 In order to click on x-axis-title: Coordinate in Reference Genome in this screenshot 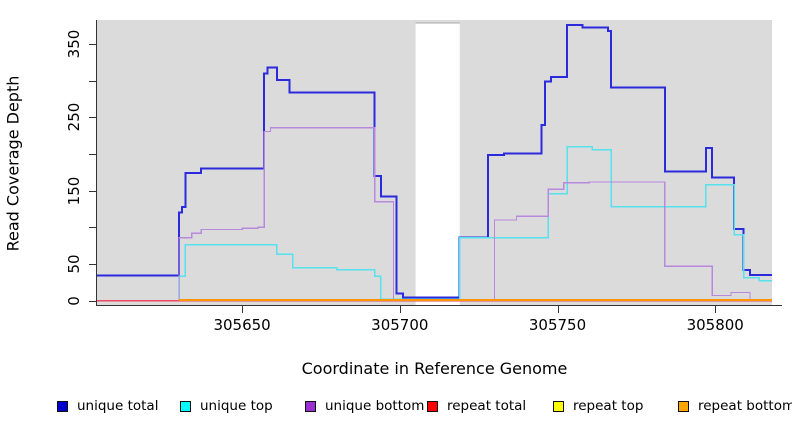, I will do `click(434, 368)`.